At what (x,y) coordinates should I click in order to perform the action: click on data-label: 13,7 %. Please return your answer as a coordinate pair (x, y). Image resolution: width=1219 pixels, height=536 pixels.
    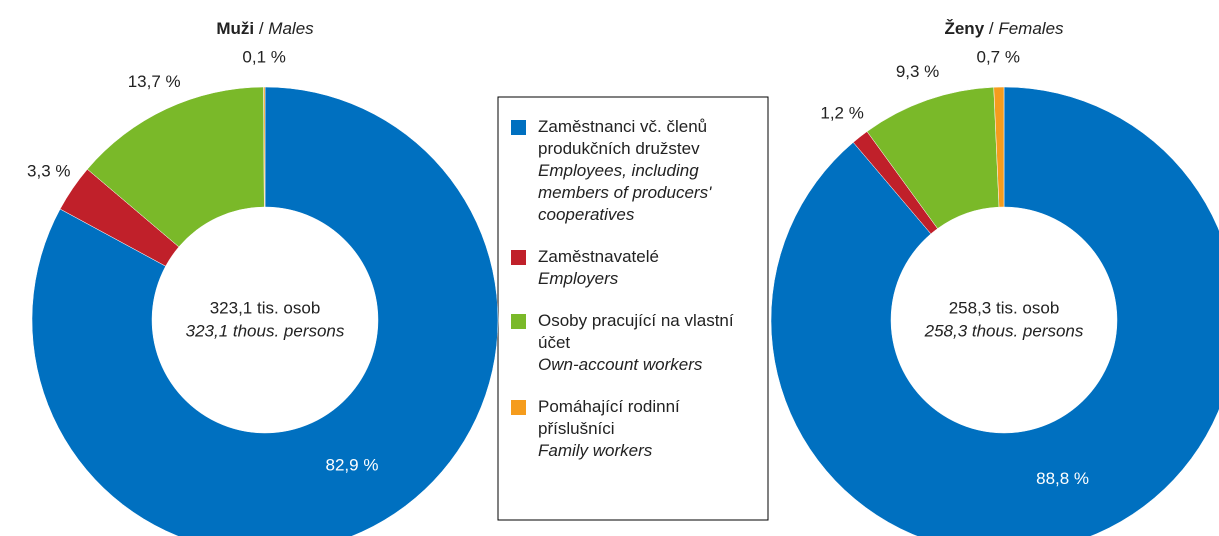
    Looking at the image, I should click on (154, 81).